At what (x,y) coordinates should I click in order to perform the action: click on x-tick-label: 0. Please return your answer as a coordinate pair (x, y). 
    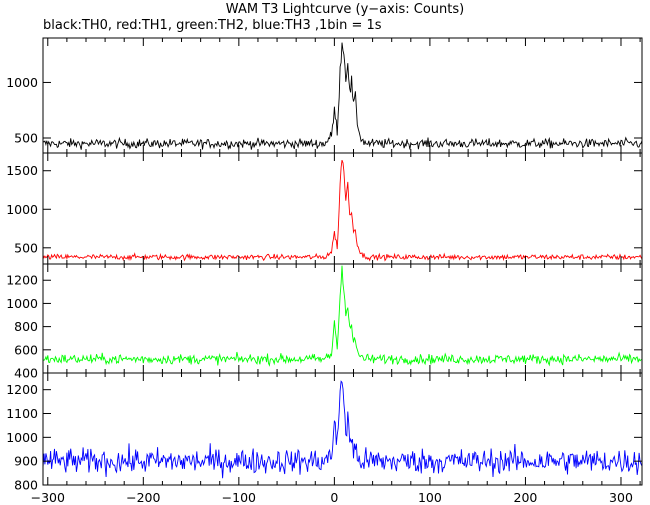
    Looking at the image, I should click on (334, 497).